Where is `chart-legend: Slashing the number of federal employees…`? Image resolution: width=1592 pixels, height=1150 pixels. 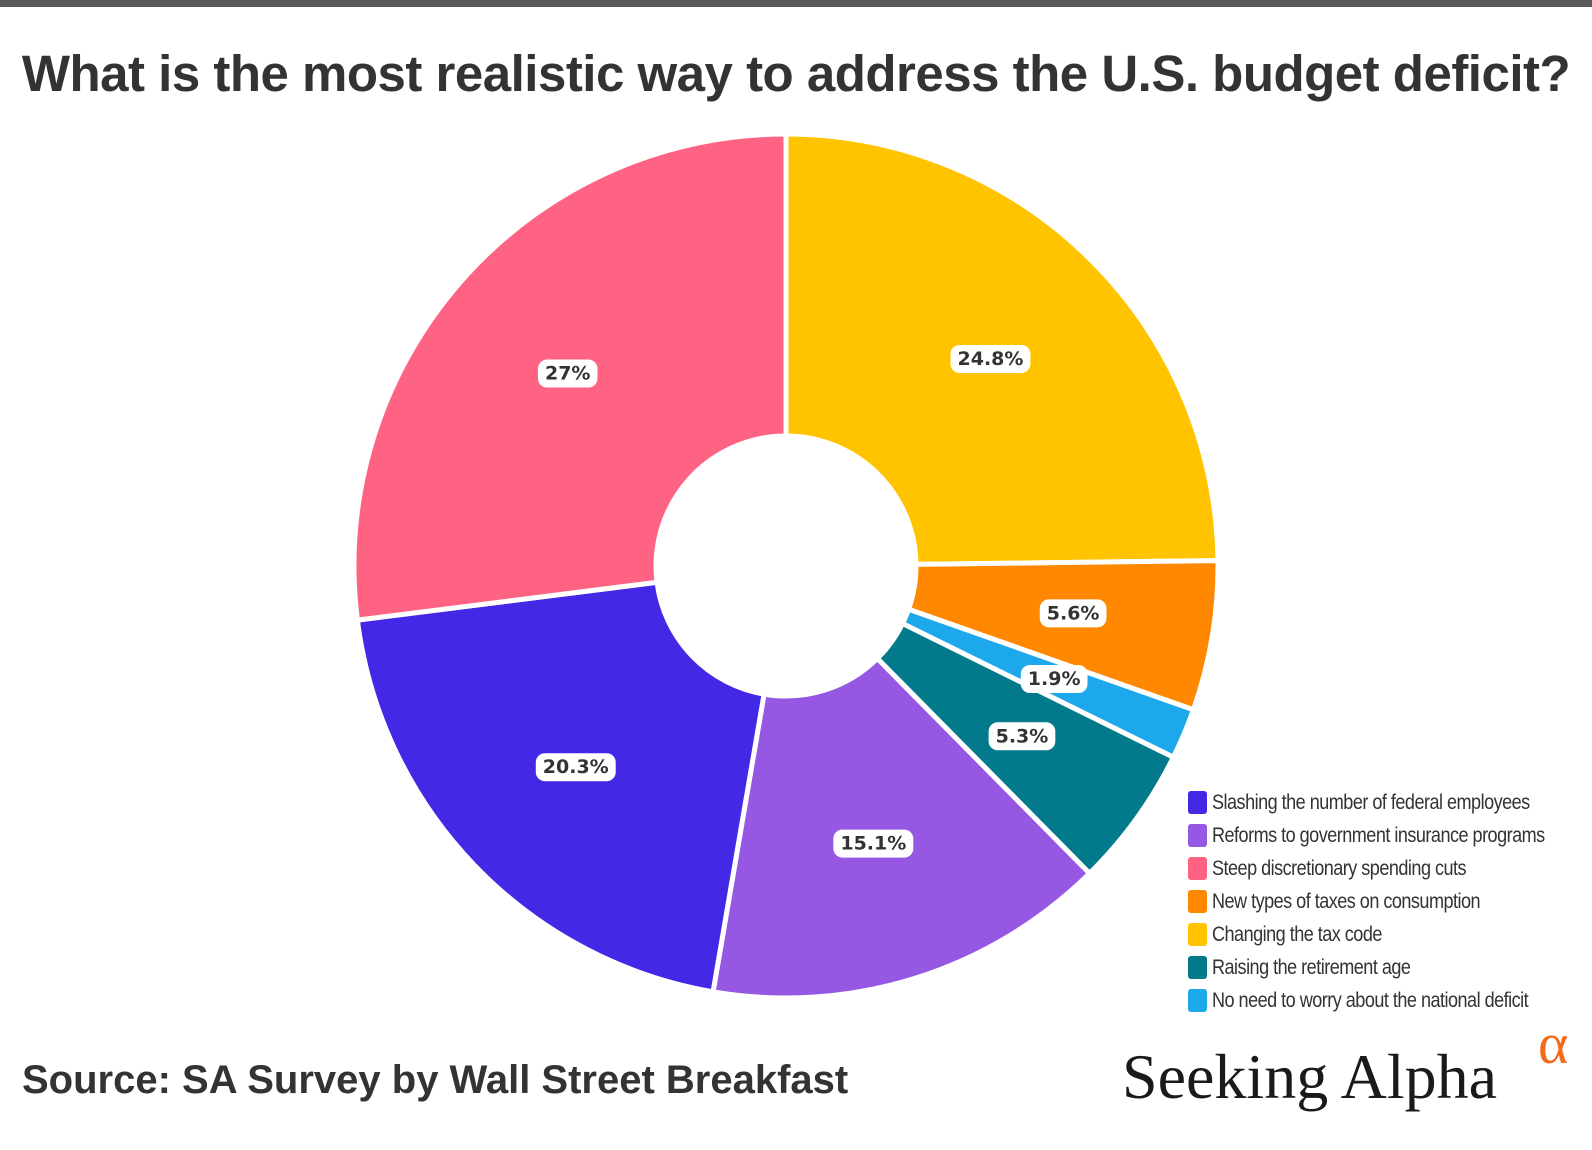 chart-legend: Slashing the number of federal employees… is located at coordinates (1388, 901).